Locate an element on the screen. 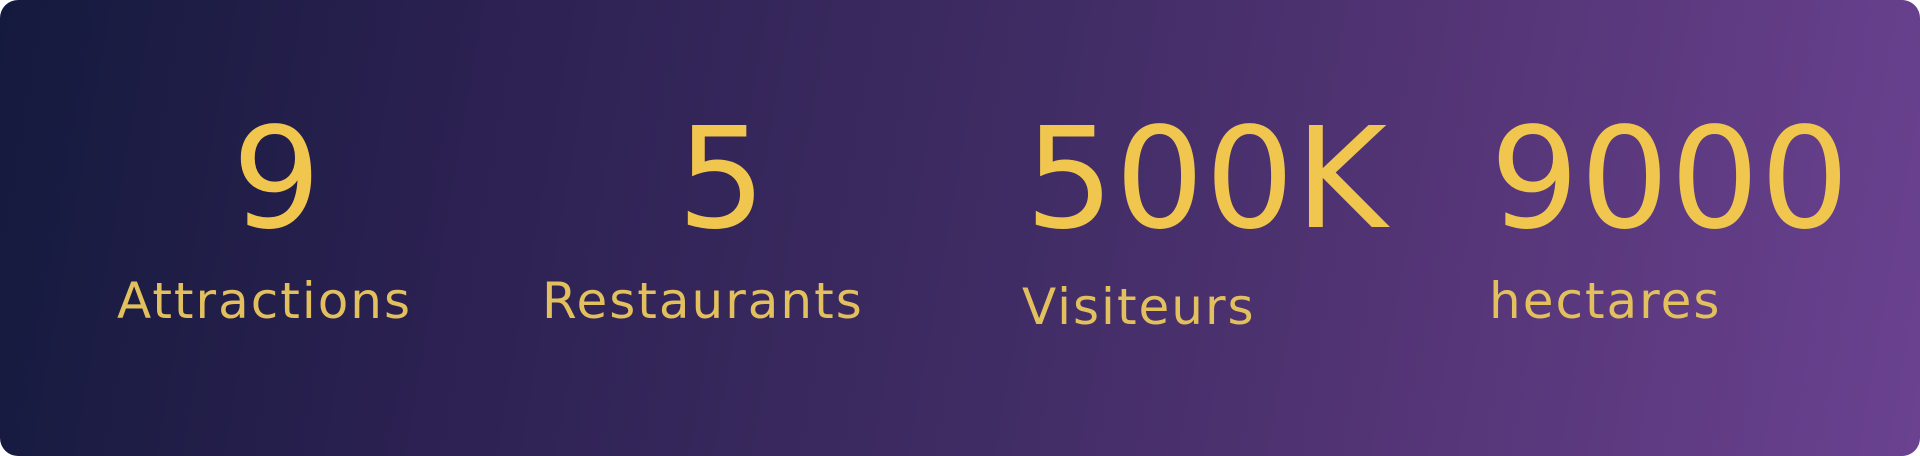 Image resolution: width=1920 pixels, height=456 pixels. stat-label: hectares is located at coordinates (1605, 301).